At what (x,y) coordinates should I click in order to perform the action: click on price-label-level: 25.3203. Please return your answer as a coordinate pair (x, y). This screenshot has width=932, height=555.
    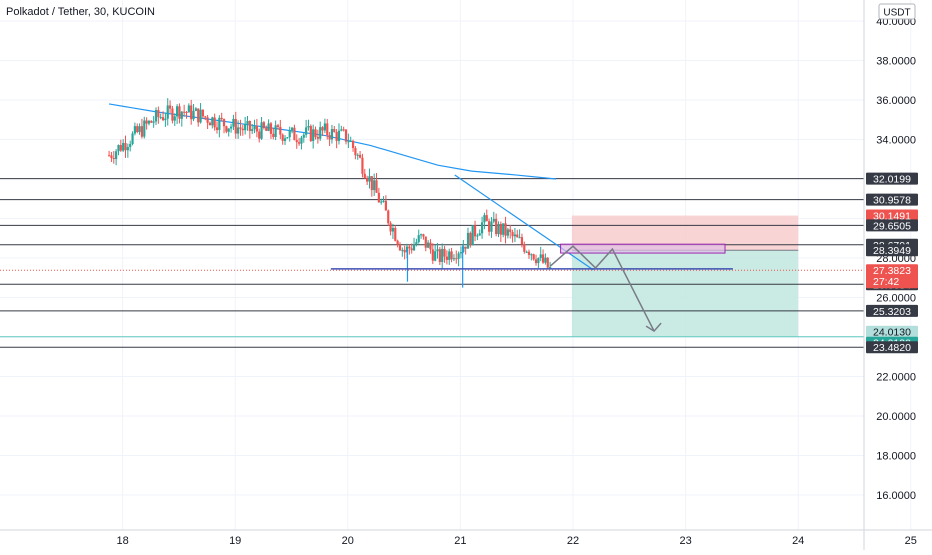
    Looking at the image, I should click on (892, 311).